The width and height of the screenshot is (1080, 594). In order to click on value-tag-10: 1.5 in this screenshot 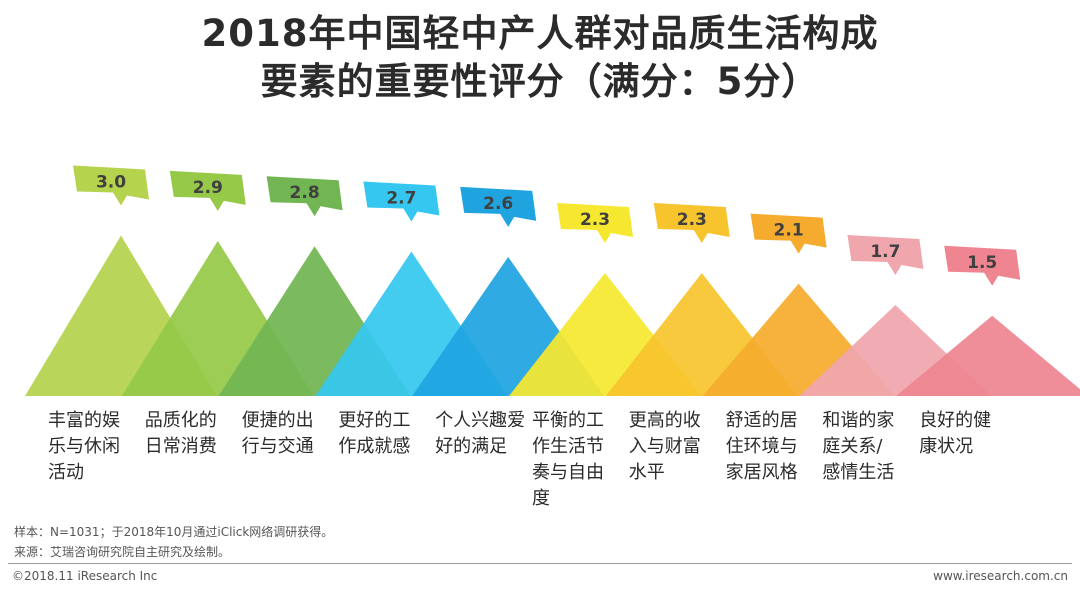, I will do `click(982, 265)`.